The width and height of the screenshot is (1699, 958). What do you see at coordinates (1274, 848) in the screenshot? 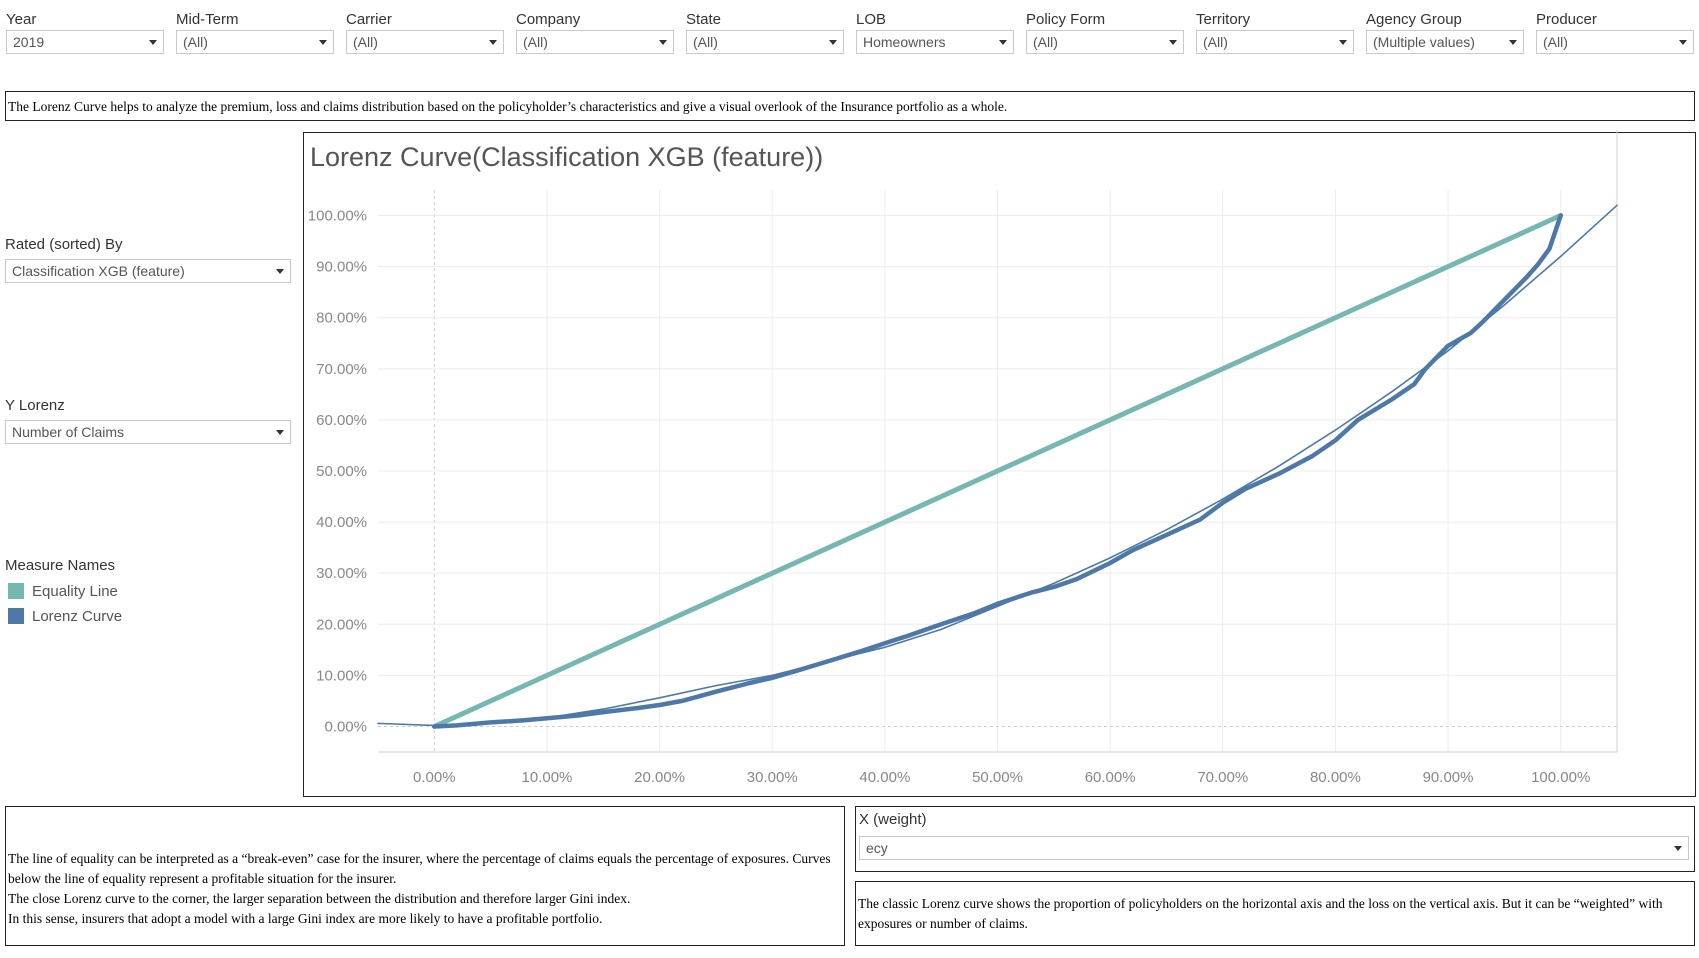
I see `x-weight-dropdown: ecy` at bounding box center [1274, 848].